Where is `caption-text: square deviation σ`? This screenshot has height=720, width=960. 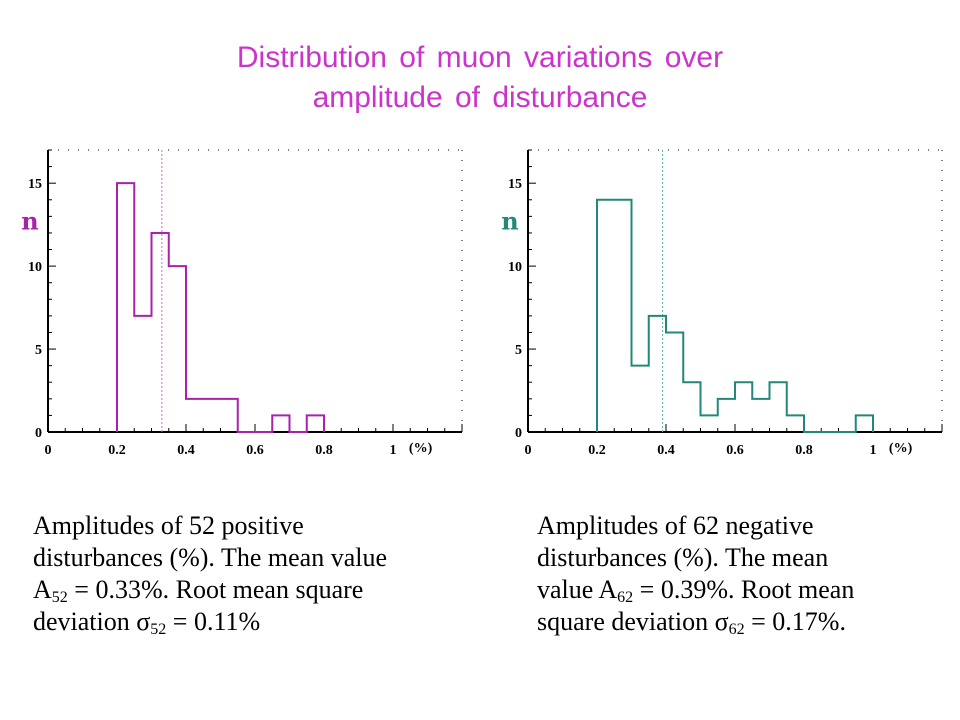 caption-text: square deviation σ is located at coordinates (633, 621).